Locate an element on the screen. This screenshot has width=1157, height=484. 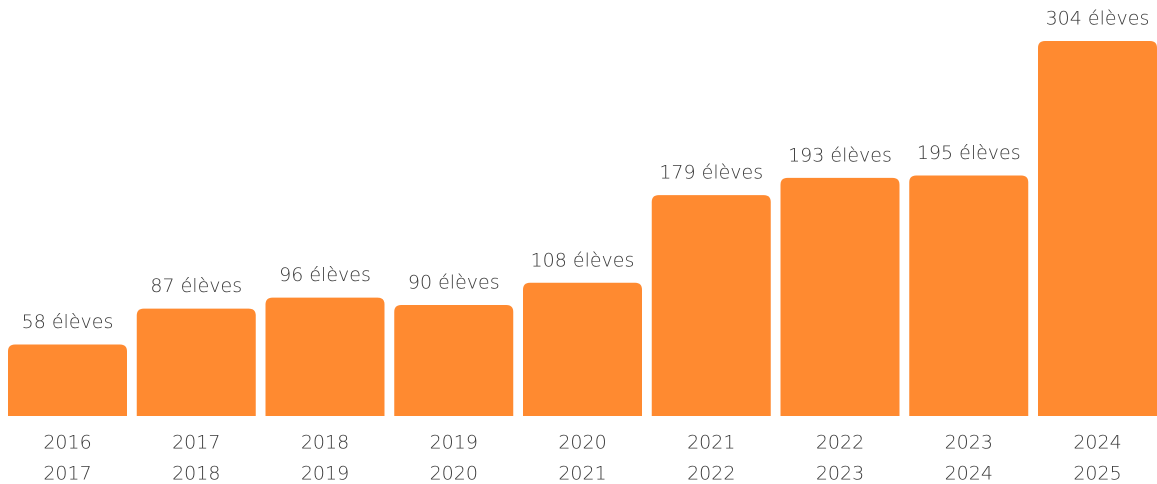
value-label: 90 élèves is located at coordinates (454, 282).